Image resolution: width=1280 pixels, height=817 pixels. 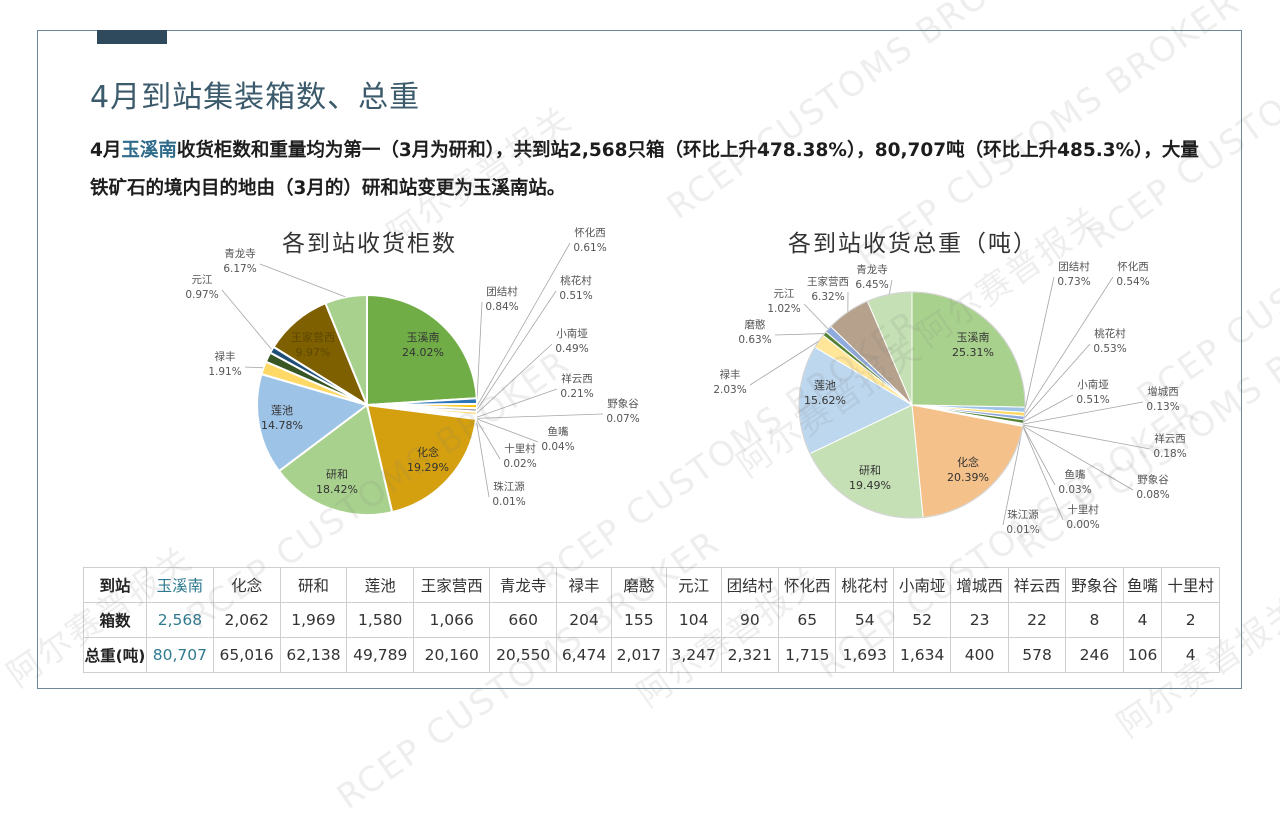 What do you see at coordinates (479, 351) in the screenshot?
I see `leader-line-团结村` at bounding box center [479, 351].